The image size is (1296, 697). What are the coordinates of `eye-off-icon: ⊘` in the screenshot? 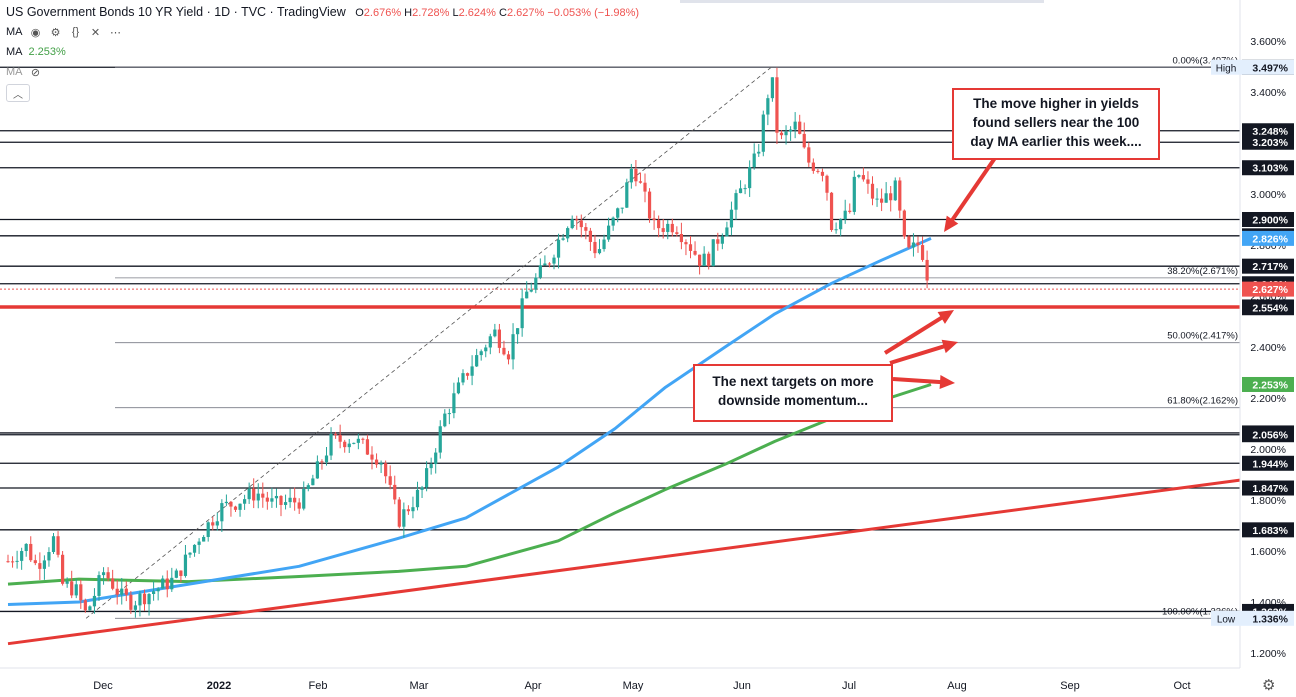 It's located at (35, 72).